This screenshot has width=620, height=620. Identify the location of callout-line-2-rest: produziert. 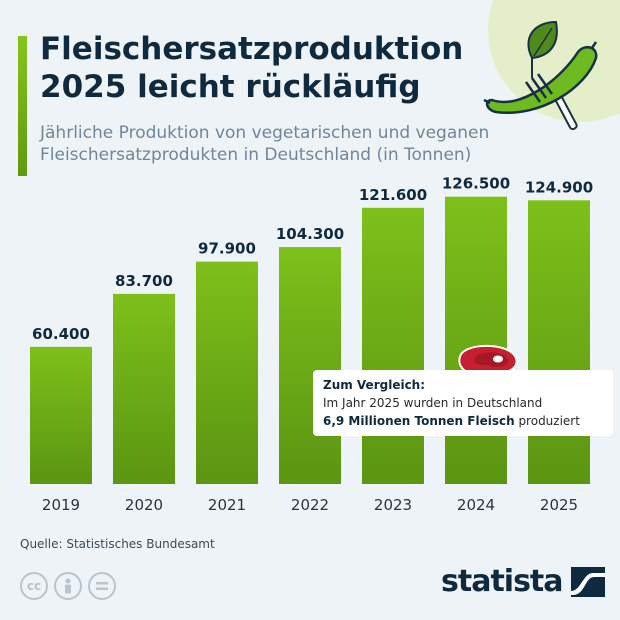
(547, 421).